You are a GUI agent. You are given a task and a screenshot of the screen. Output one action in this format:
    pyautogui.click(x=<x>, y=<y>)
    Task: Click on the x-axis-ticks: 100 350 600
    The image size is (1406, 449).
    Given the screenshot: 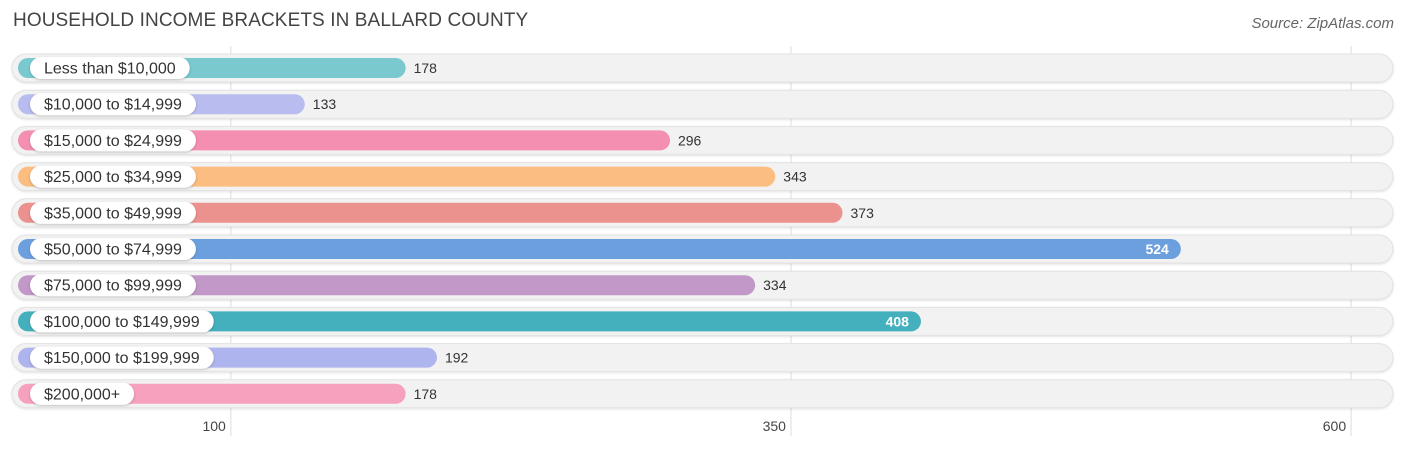 What is the action you would take?
    pyautogui.click(x=774, y=426)
    